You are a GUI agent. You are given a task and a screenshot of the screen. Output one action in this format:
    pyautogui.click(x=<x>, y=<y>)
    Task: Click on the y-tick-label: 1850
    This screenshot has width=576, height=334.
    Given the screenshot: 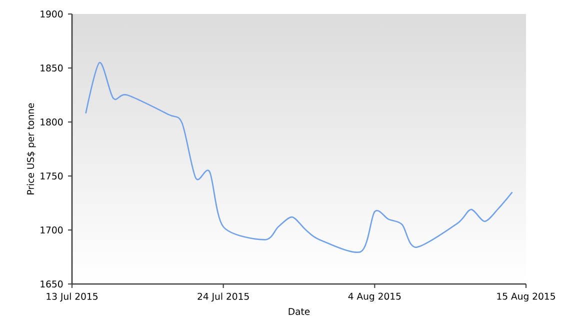 What is the action you would take?
    pyautogui.click(x=51, y=68)
    